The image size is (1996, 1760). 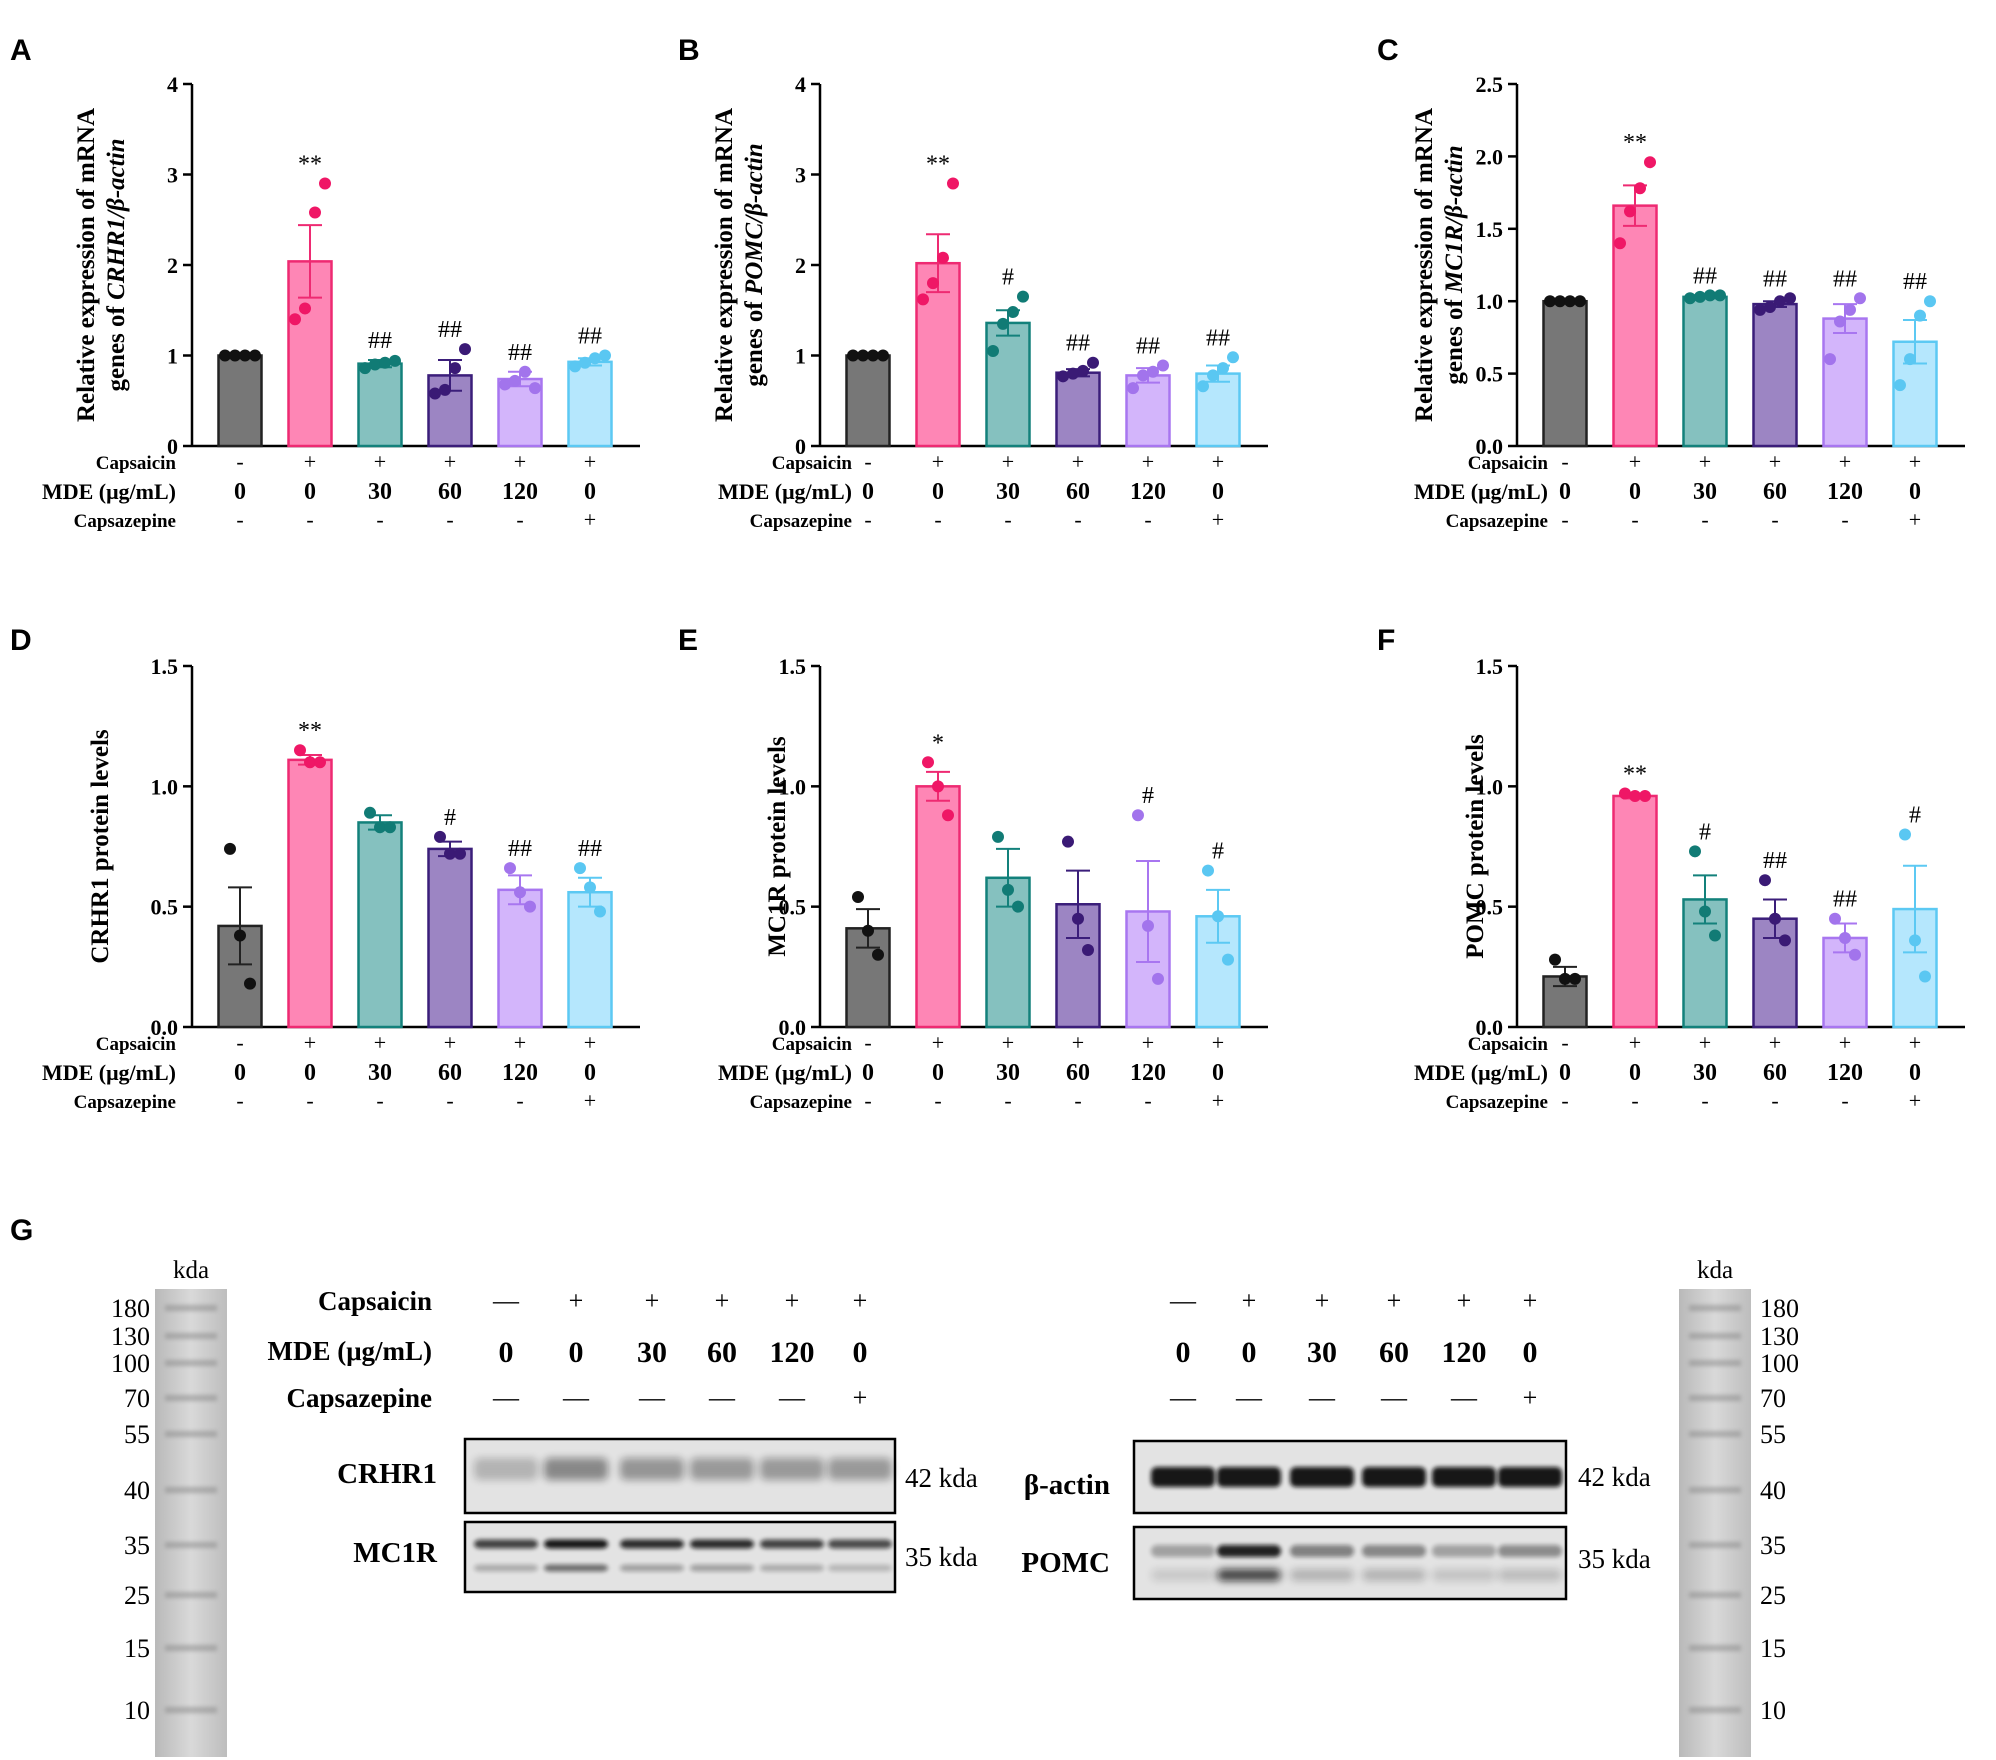 I want to click on y-tick-label: 0.0, so click(x=165, y=1027).